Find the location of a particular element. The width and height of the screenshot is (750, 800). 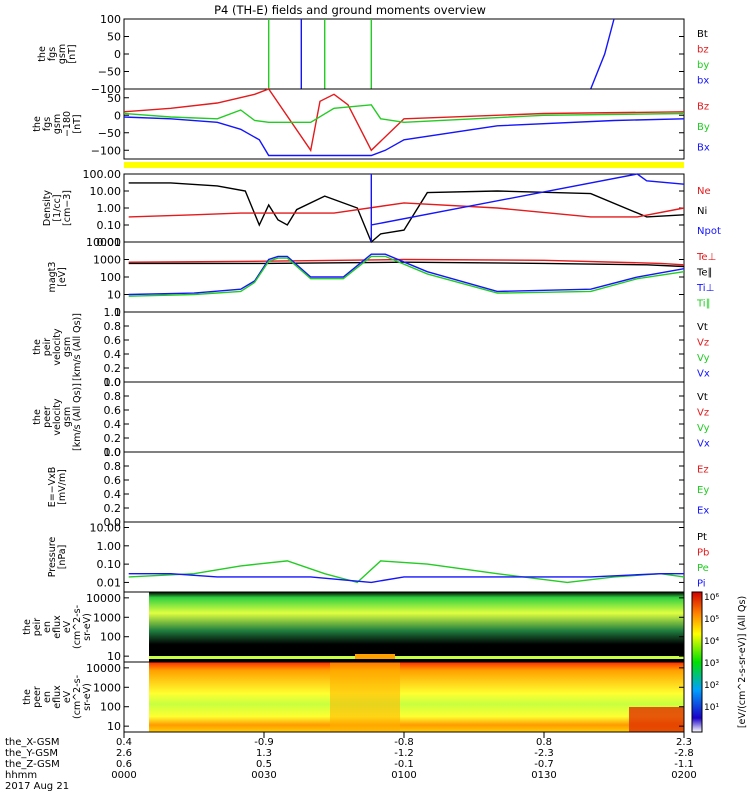

xaxis-value: 0030 is located at coordinates (263, 775).